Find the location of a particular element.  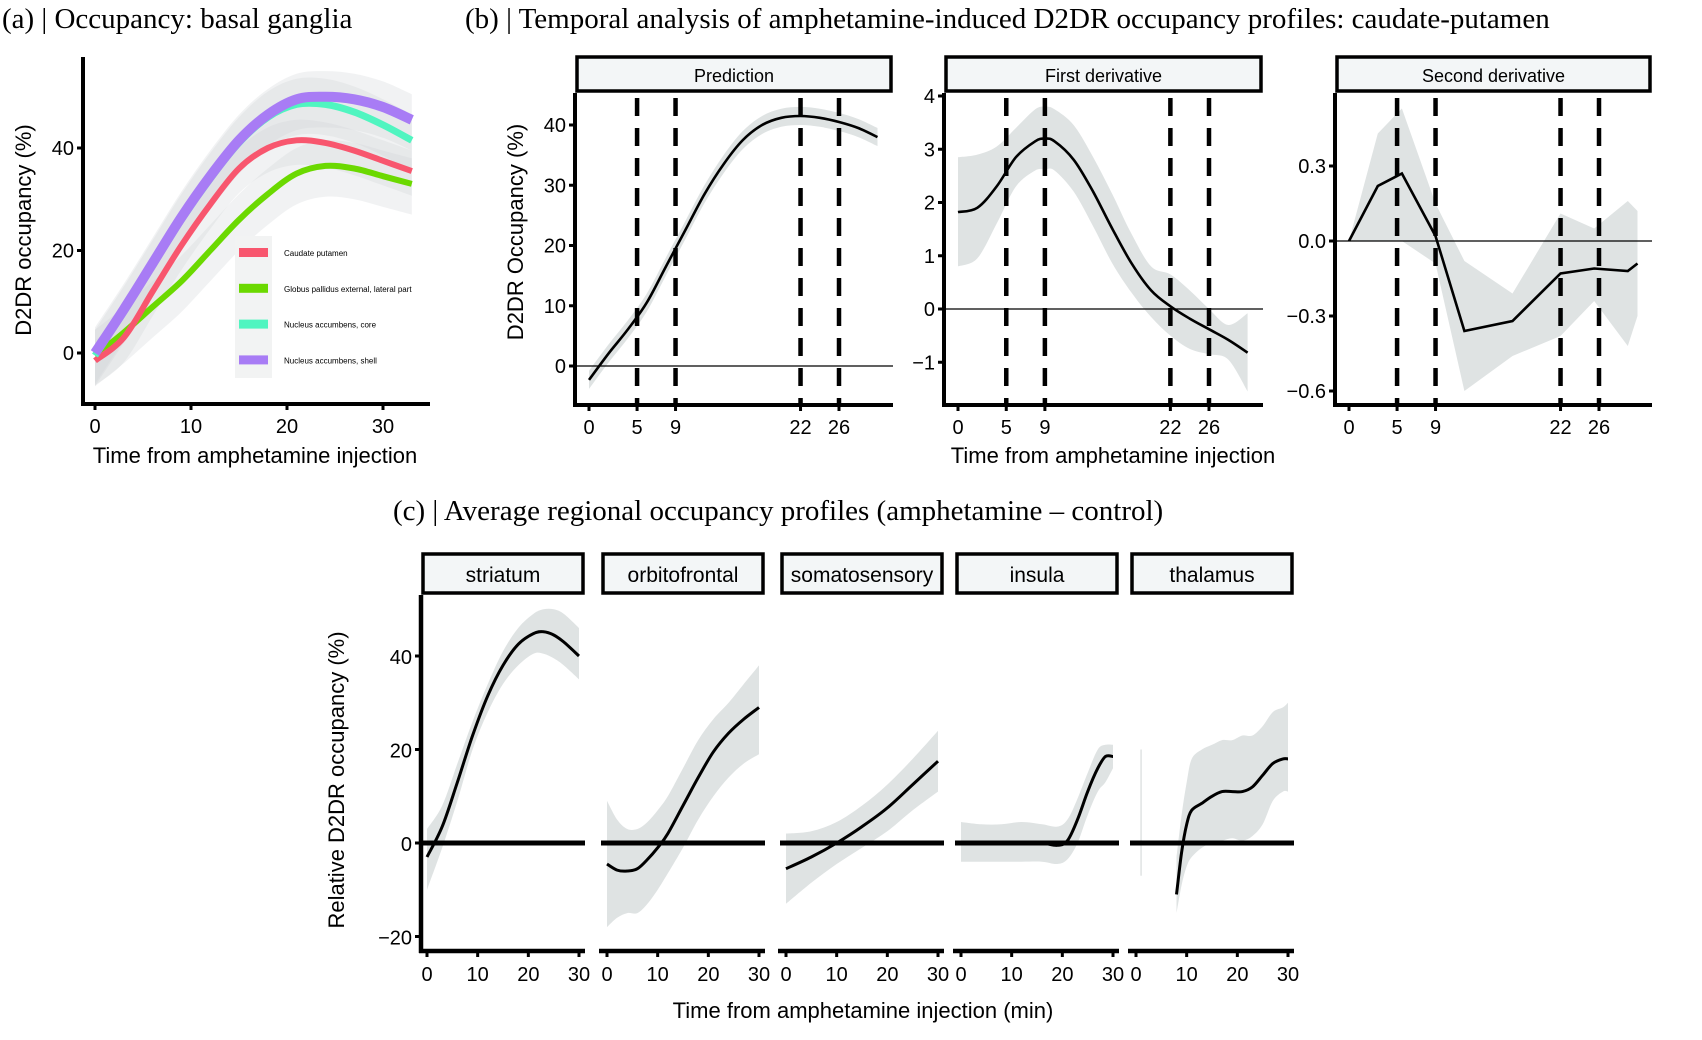

panel-c-y-axis-title: Relative D2DR occupancy (%) is located at coordinates (336, 779).